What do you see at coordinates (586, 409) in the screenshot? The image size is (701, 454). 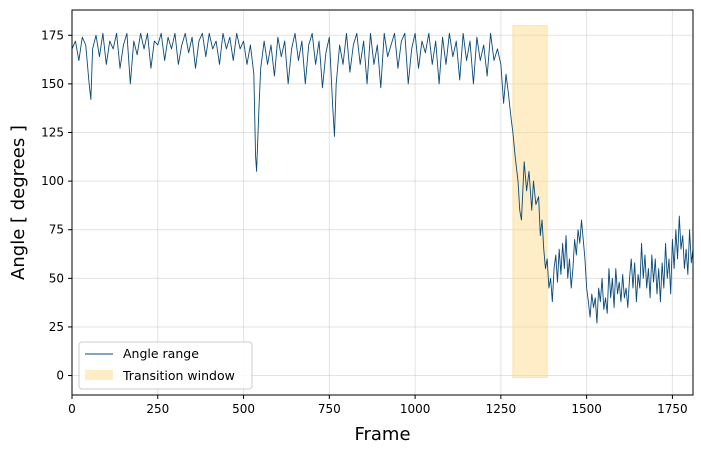 I see `x-tick-label: 1500` at bounding box center [586, 409].